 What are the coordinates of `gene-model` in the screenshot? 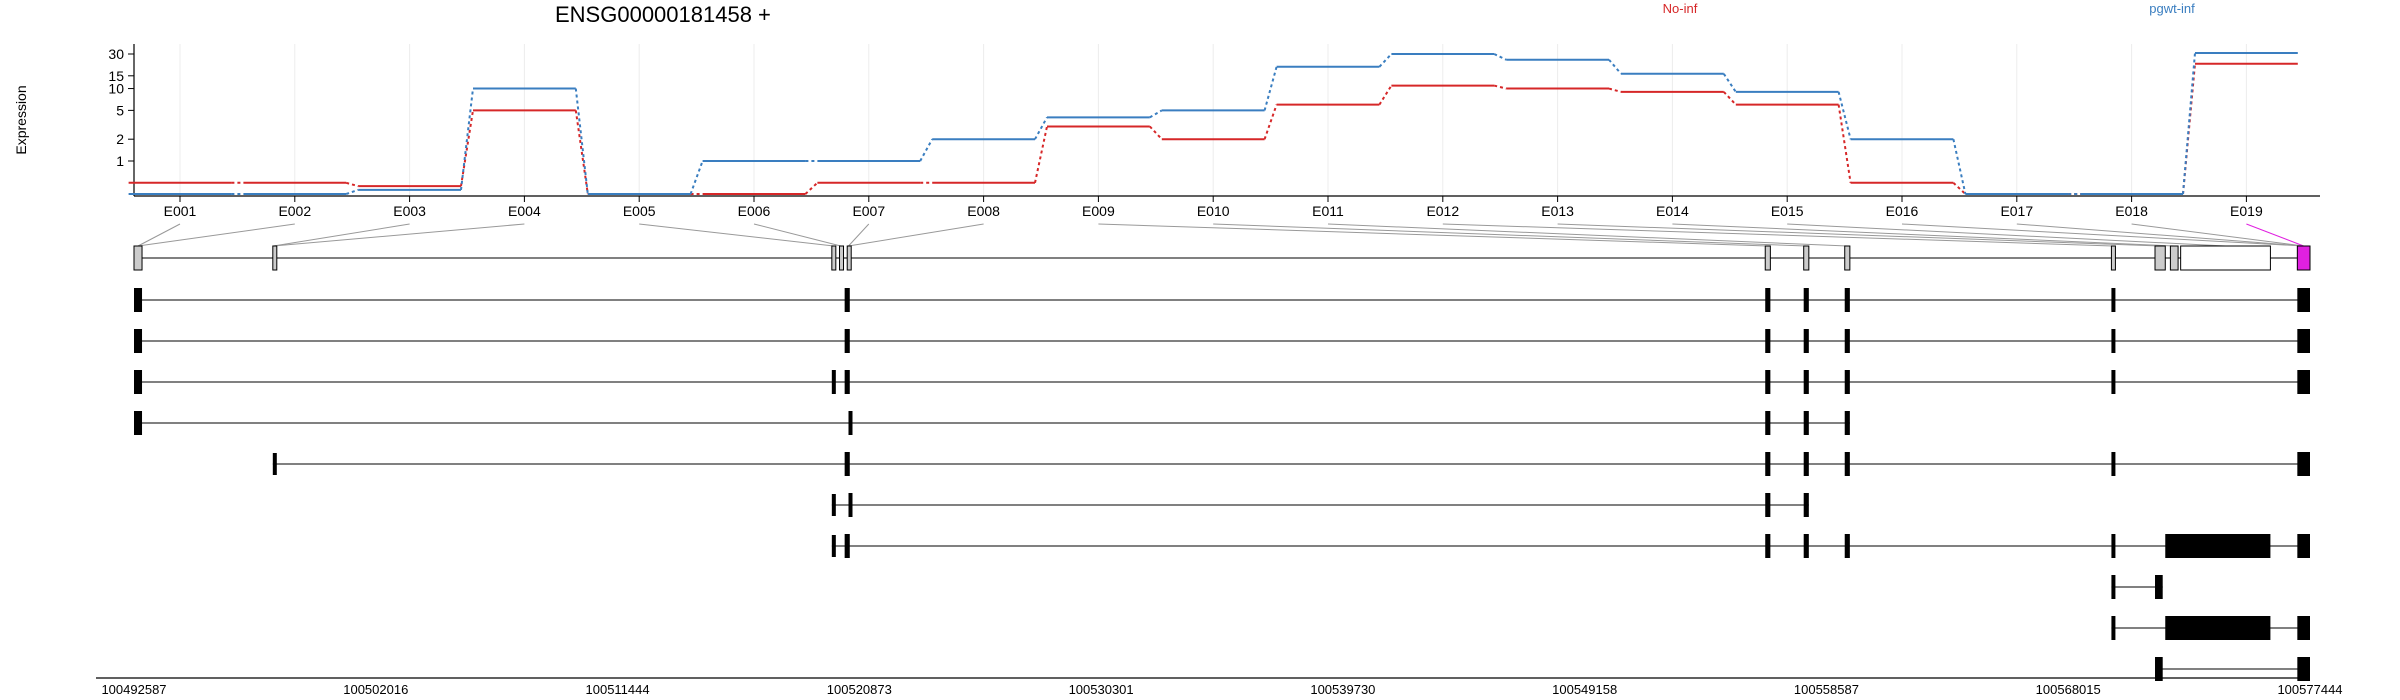 It's located at (1222, 258).